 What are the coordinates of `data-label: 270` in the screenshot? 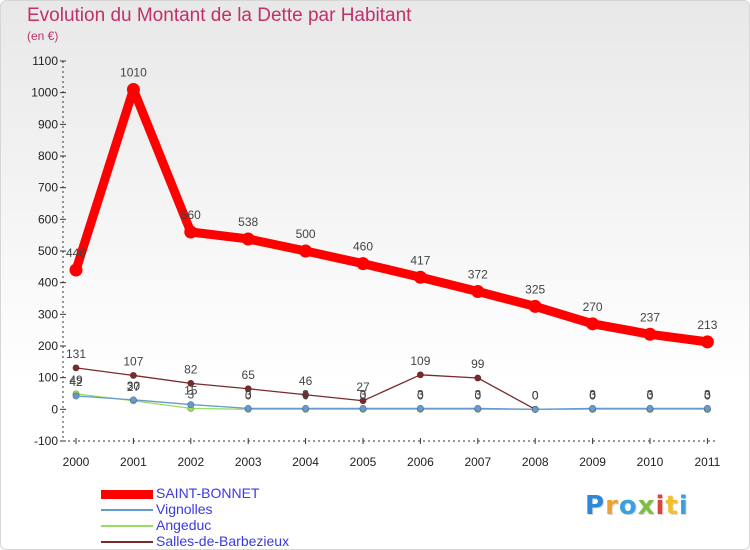 It's located at (593, 307).